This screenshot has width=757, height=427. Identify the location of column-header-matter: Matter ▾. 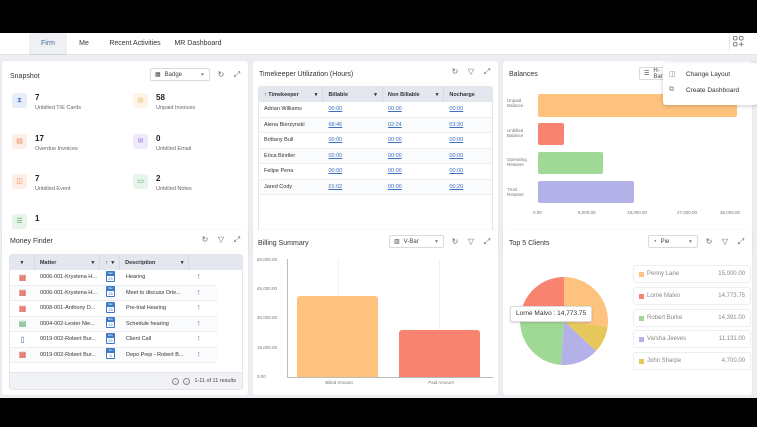
(68, 262).